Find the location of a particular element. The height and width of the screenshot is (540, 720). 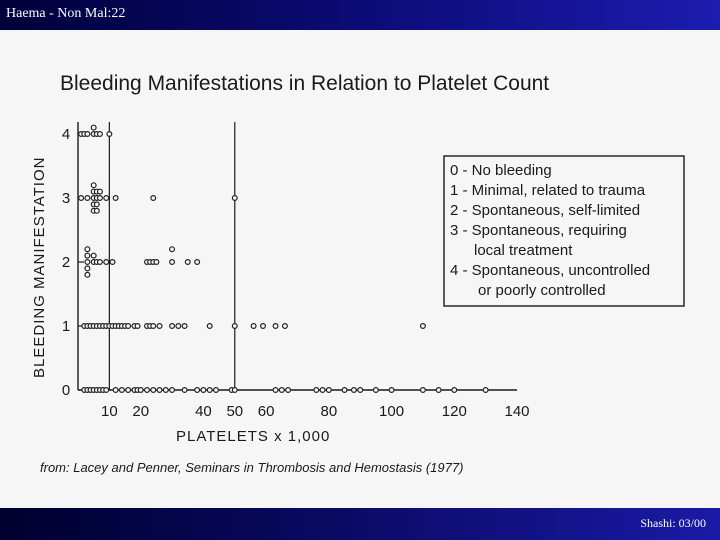

slide-header-title: Haema - Non Mal:22 is located at coordinates (66, 13).